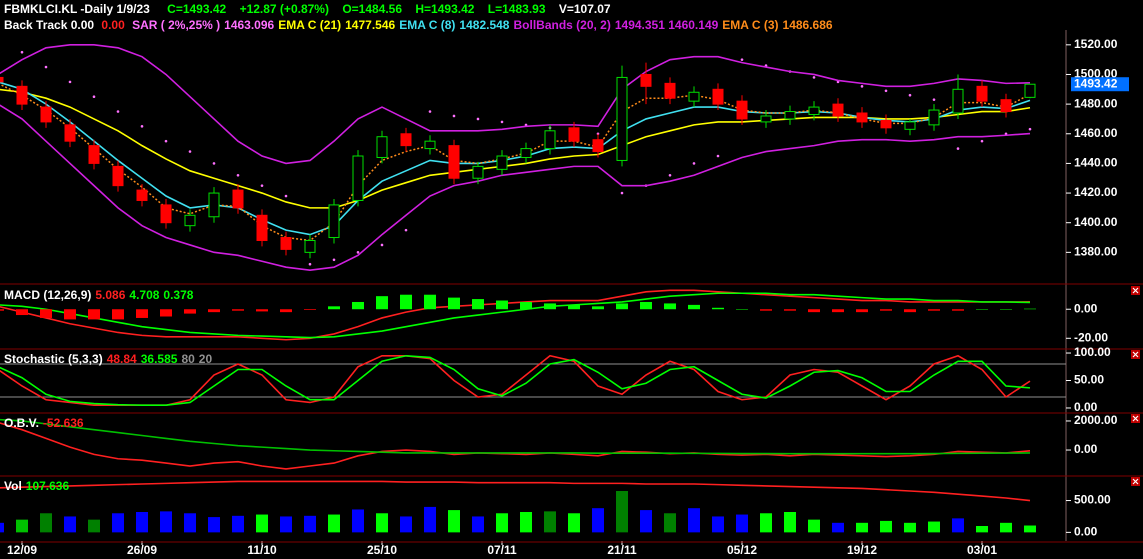 The height and width of the screenshot is (559, 1143). I want to click on legend-value: 1494.351, so click(640, 25).